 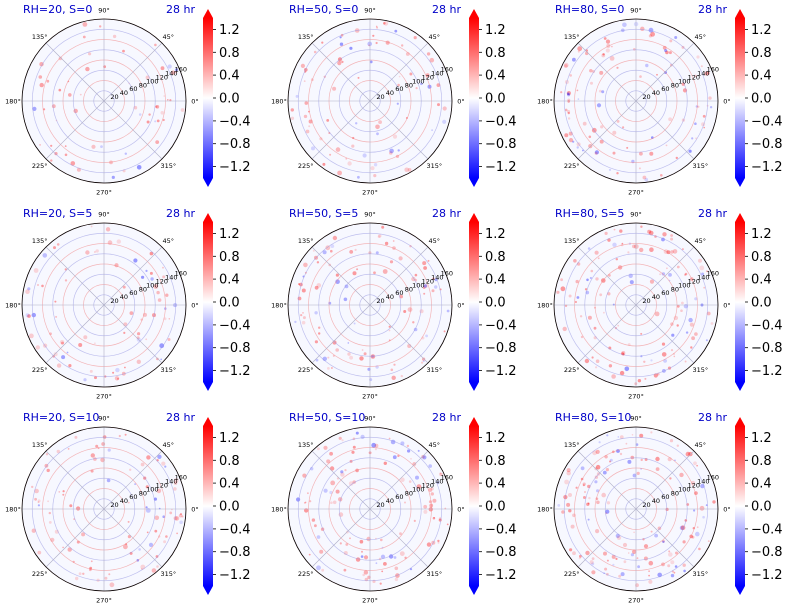 What do you see at coordinates (162, 78) in the screenshot?
I see `radial-tick-label: 120` at bounding box center [162, 78].